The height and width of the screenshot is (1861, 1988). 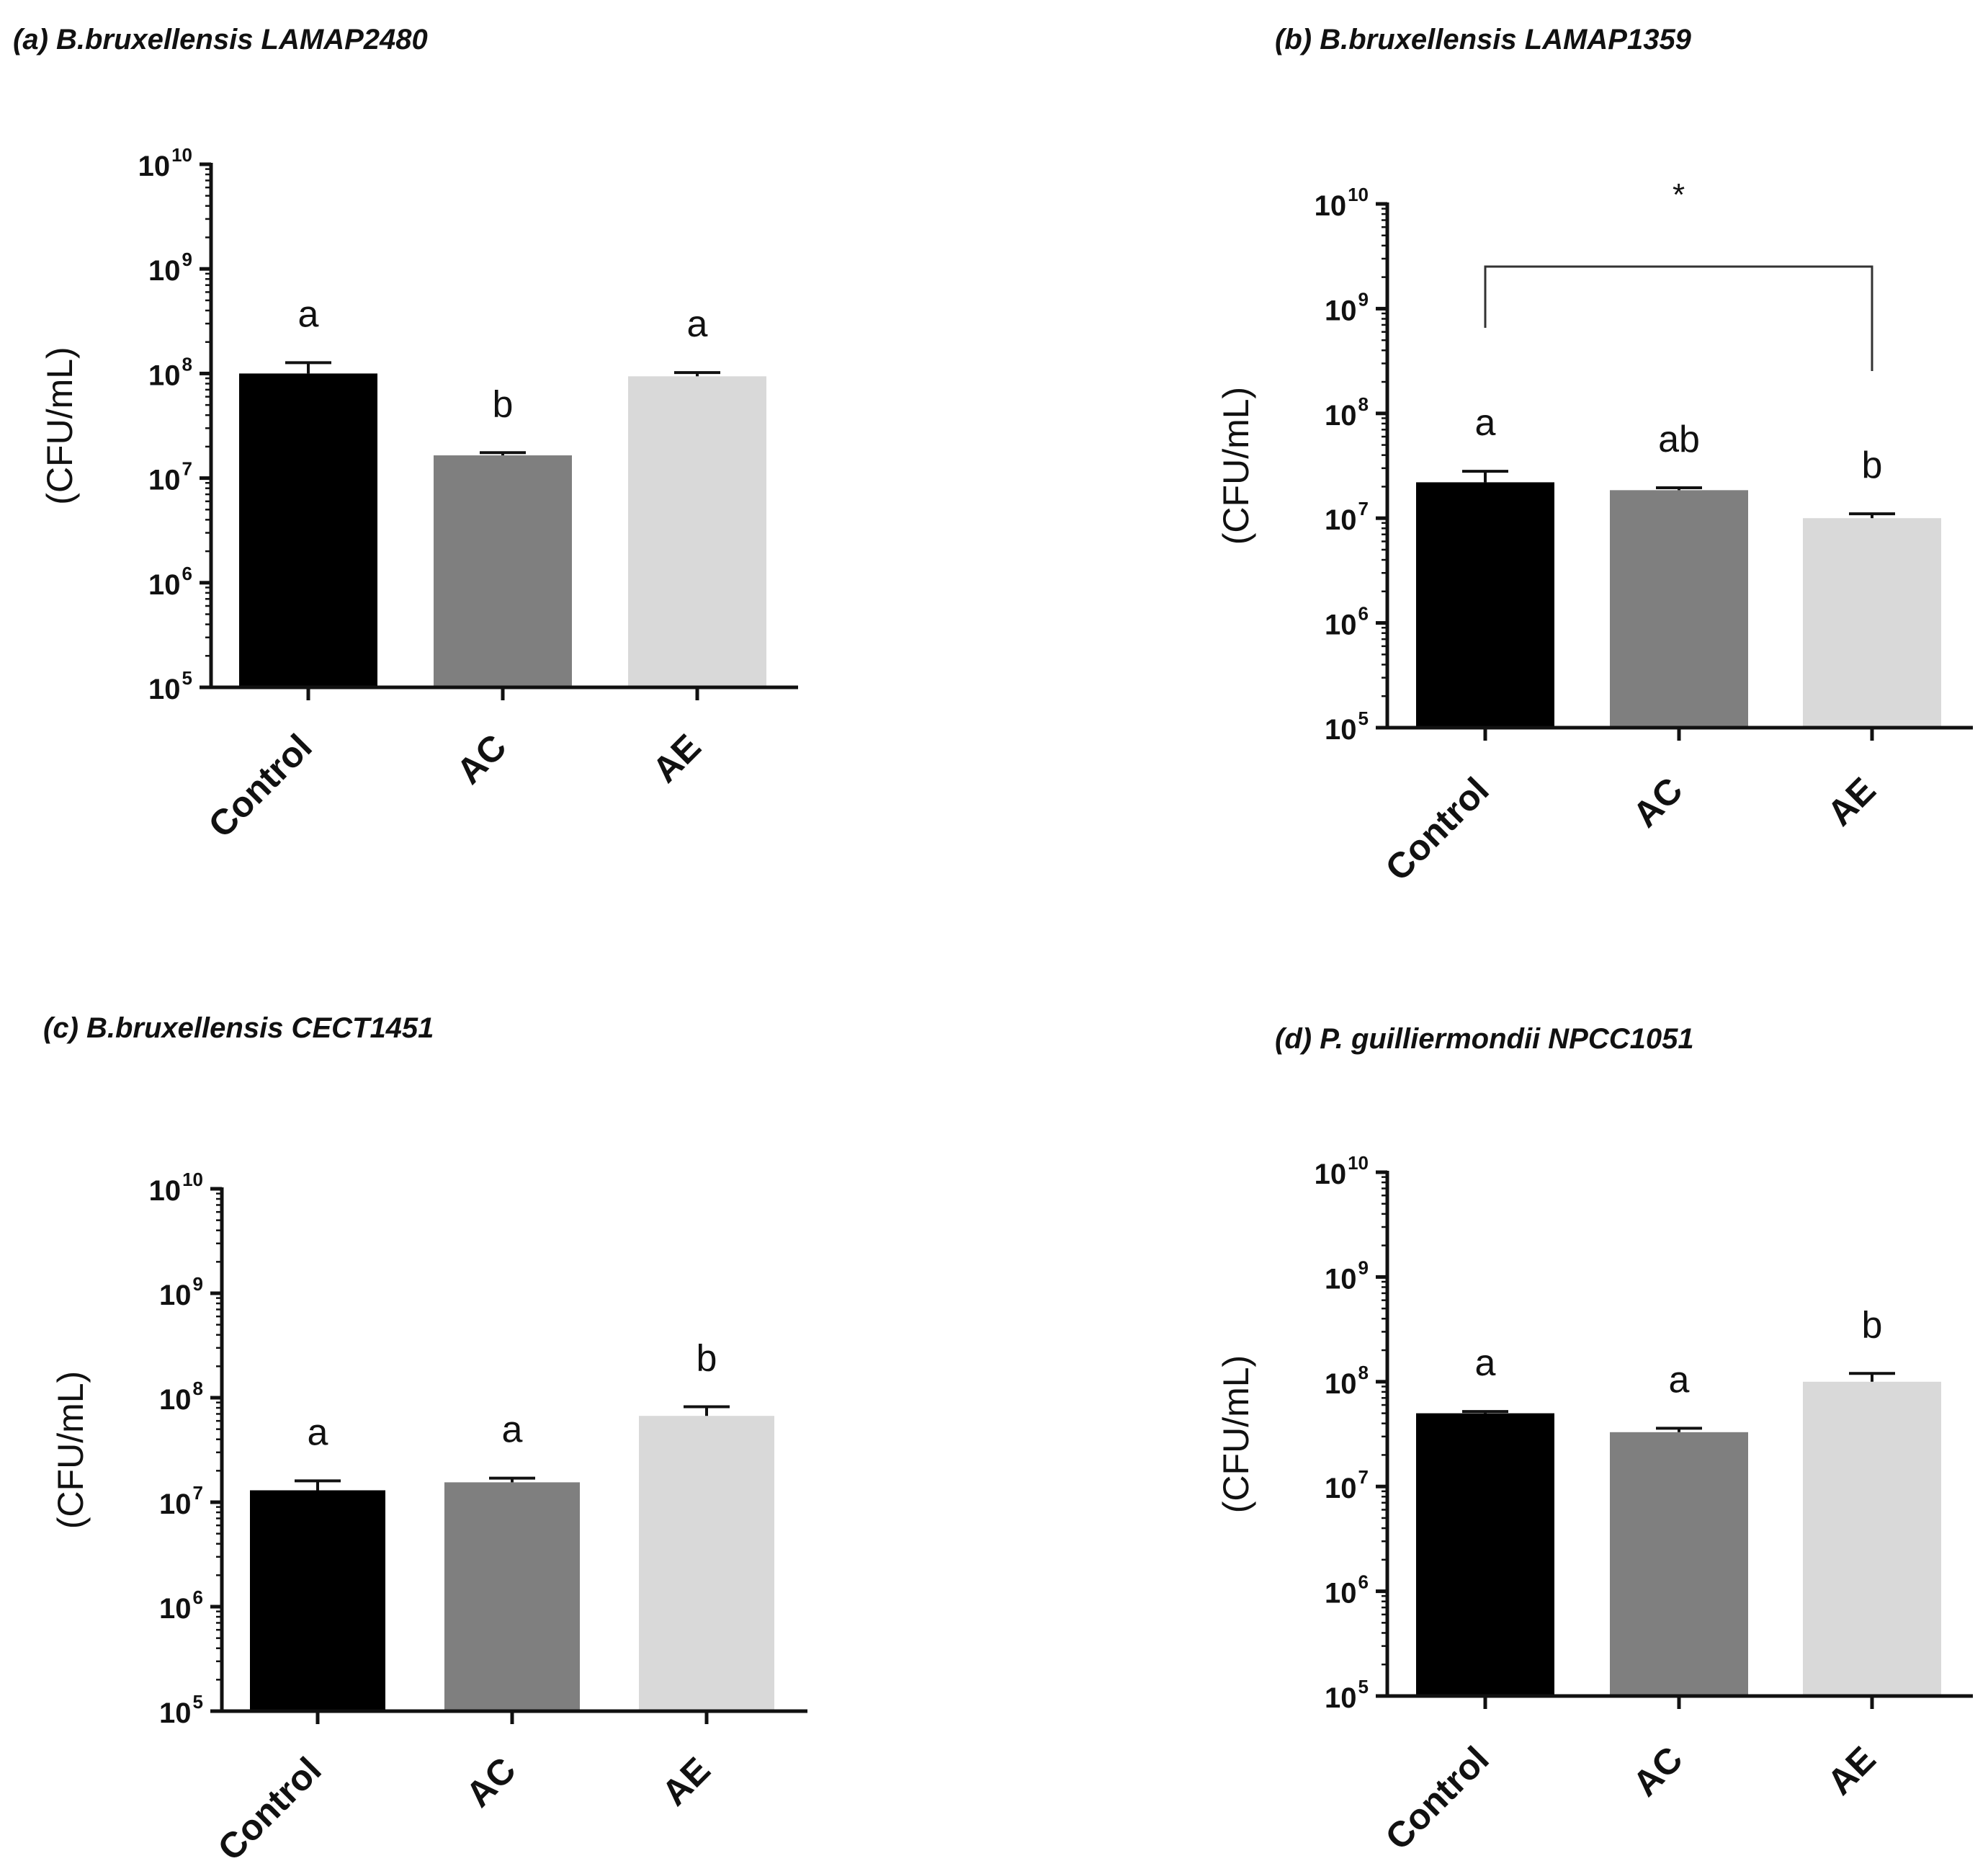 I want to click on chart-title: (a) B.bruxellensis LAMAP2480, so click(x=220, y=39).